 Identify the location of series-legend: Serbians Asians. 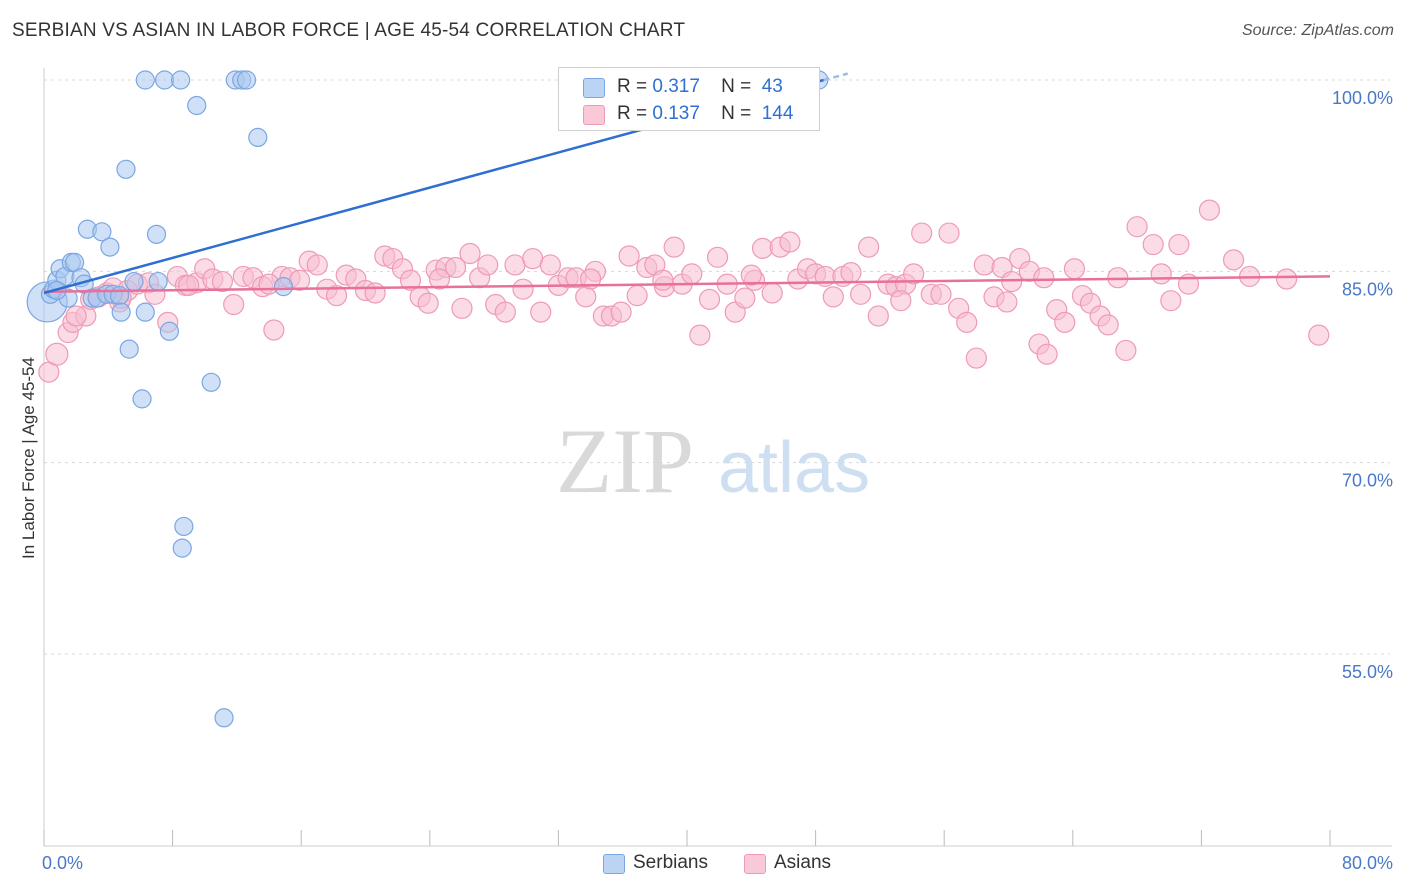
(703, 865).